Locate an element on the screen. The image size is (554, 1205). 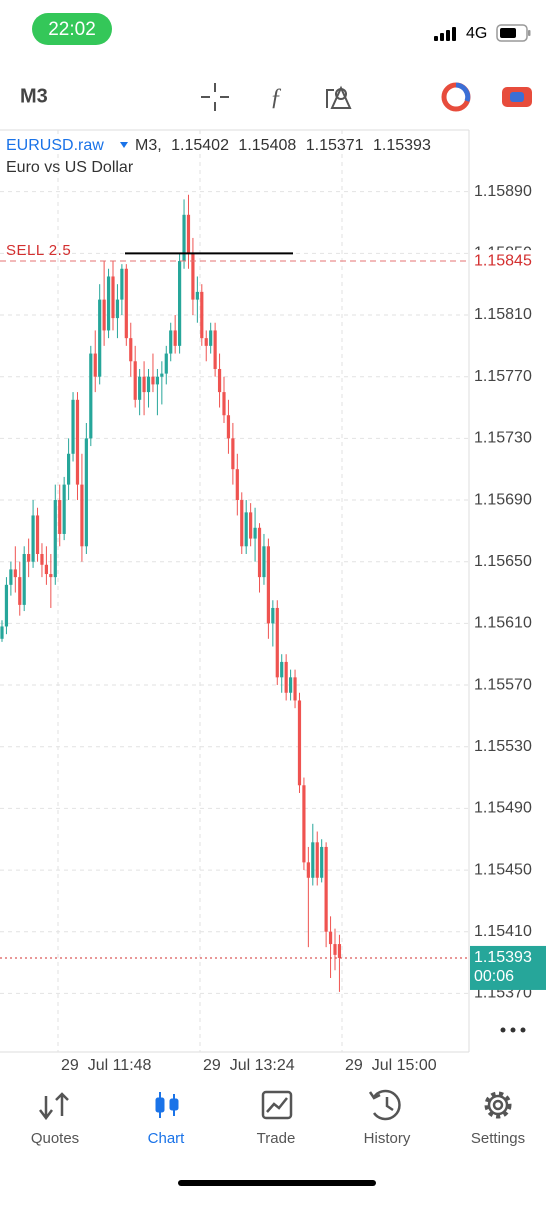
y-tick-label: 1.15730 is located at coordinates (503, 438).